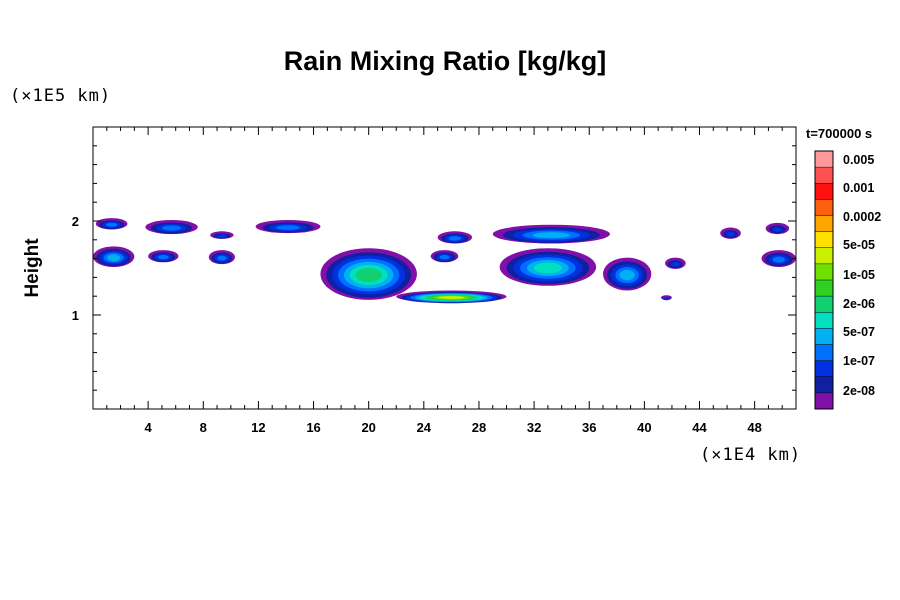 Image resolution: width=900 pixels, height=600 pixels. I want to click on x-tick-label: 36, so click(589, 427).